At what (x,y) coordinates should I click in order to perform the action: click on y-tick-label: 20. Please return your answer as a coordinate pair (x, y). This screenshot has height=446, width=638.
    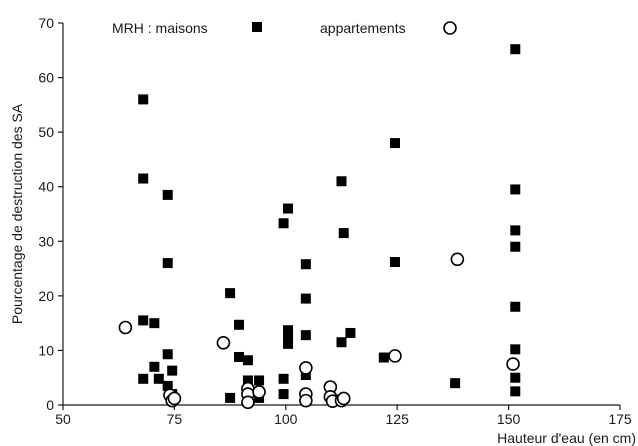
    Looking at the image, I should click on (46, 296).